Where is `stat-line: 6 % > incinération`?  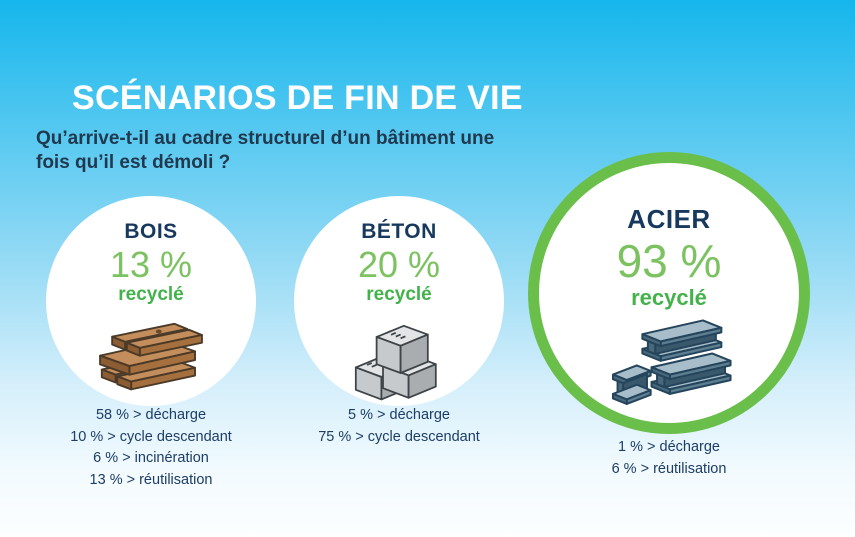 stat-line: 6 % > incinération is located at coordinates (151, 458).